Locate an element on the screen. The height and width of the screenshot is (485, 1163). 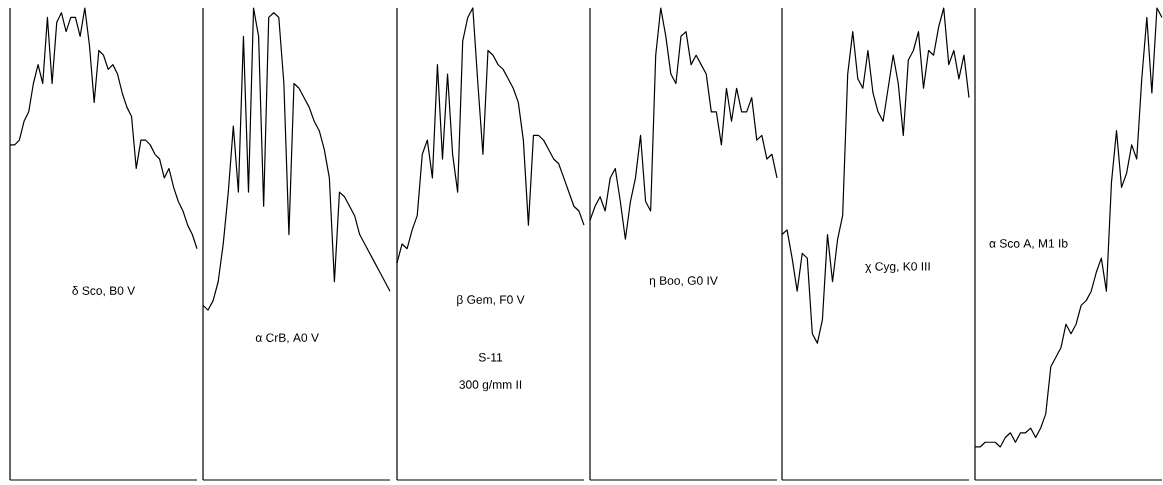
annotation: 300 g/mm II is located at coordinates (490, 385).